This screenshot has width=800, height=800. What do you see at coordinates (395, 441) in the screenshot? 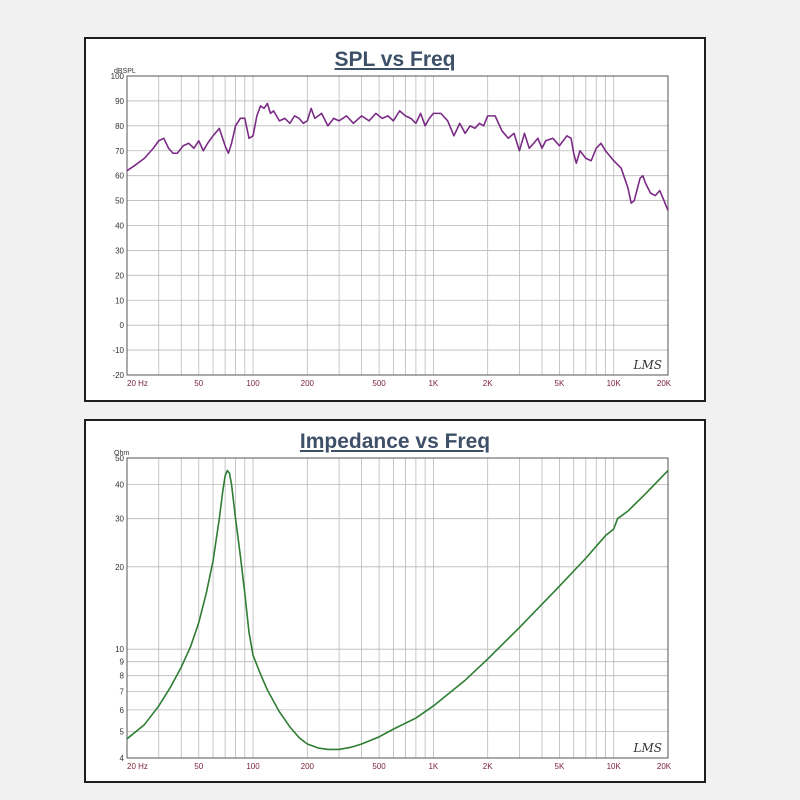
I see `chart-title: Impedance vs Freq` at bounding box center [395, 441].